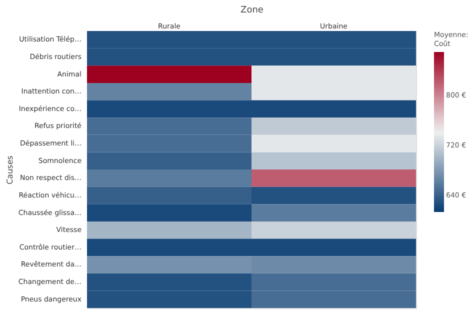  I want to click on chart-title: Zone, so click(252, 11).